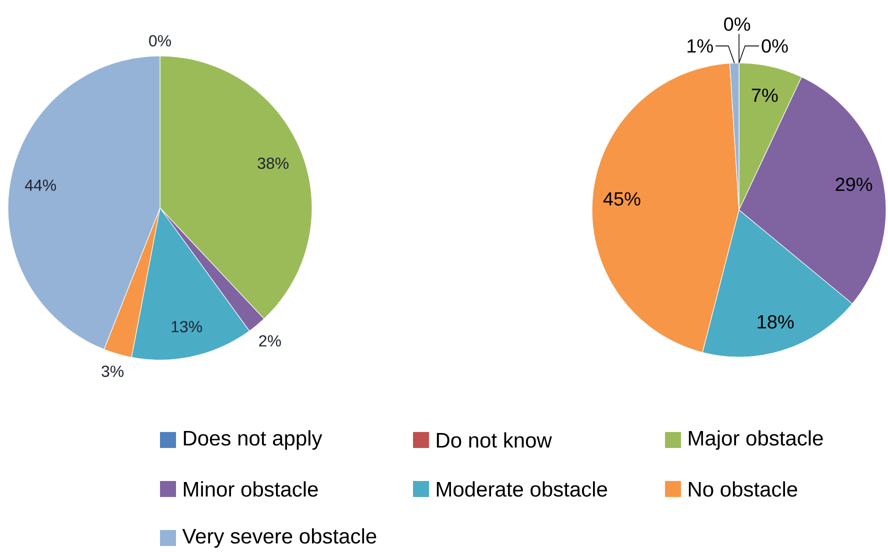 Image resolution: width=888 pixels, height=552 pixels. What do you see at coordinates (776, 322) in the screenshot?
I see `data-label: 18%` at bounding box center [776, 322].